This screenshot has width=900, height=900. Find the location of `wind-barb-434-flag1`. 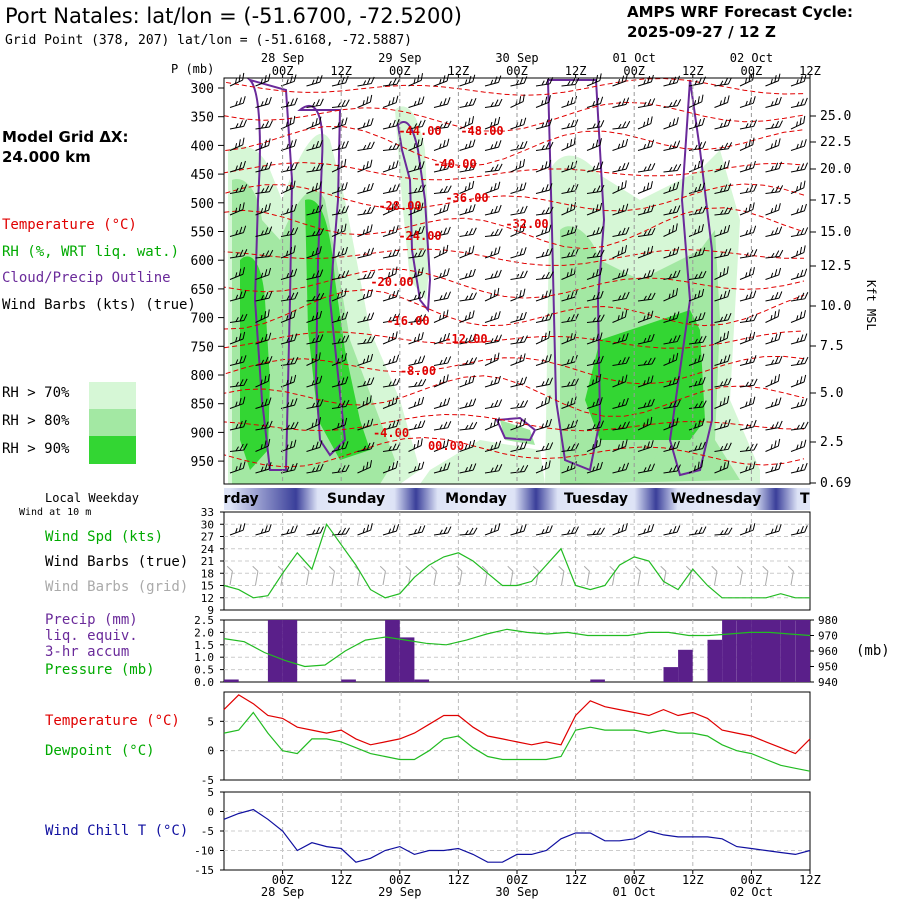

wind-barb-434-flag1 is located at coordinates (754, 465).